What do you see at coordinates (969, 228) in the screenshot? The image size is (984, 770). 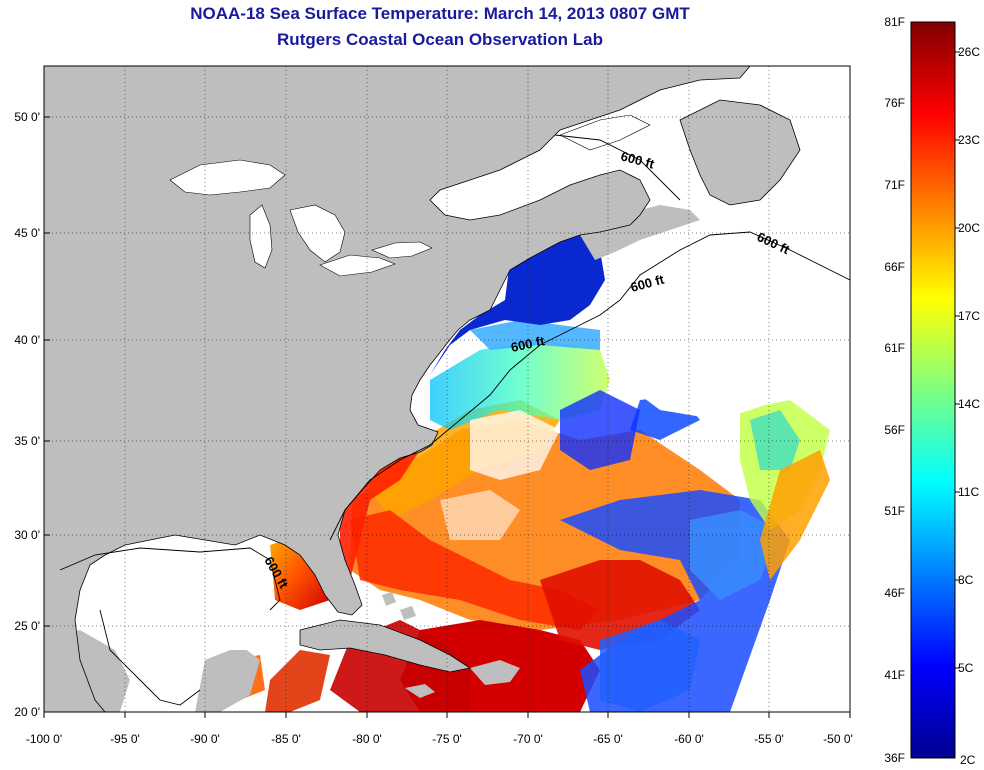 I see `colorbar-c-label: 20C` at bounding box center [969, 228].